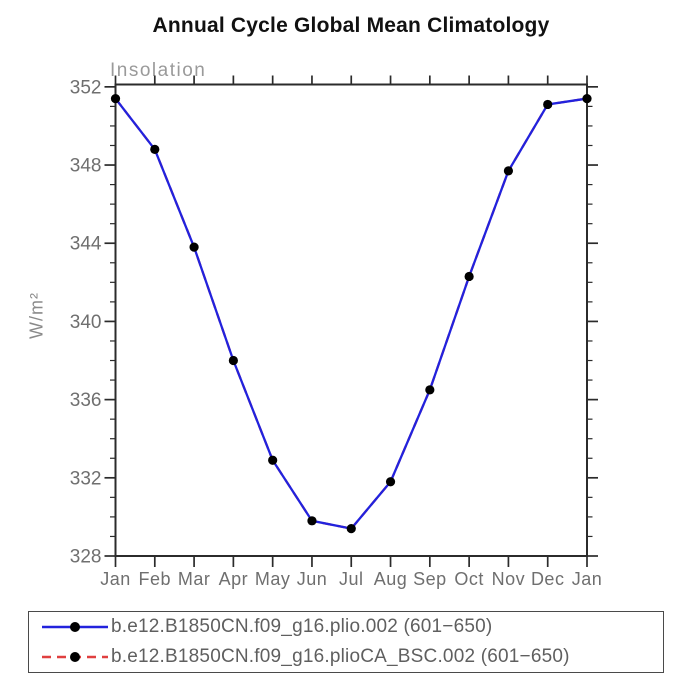  What do you see at coordinates (391, 579) in the screenshot?
I see `svg-text: Aug` at bounding box center [391, 579].